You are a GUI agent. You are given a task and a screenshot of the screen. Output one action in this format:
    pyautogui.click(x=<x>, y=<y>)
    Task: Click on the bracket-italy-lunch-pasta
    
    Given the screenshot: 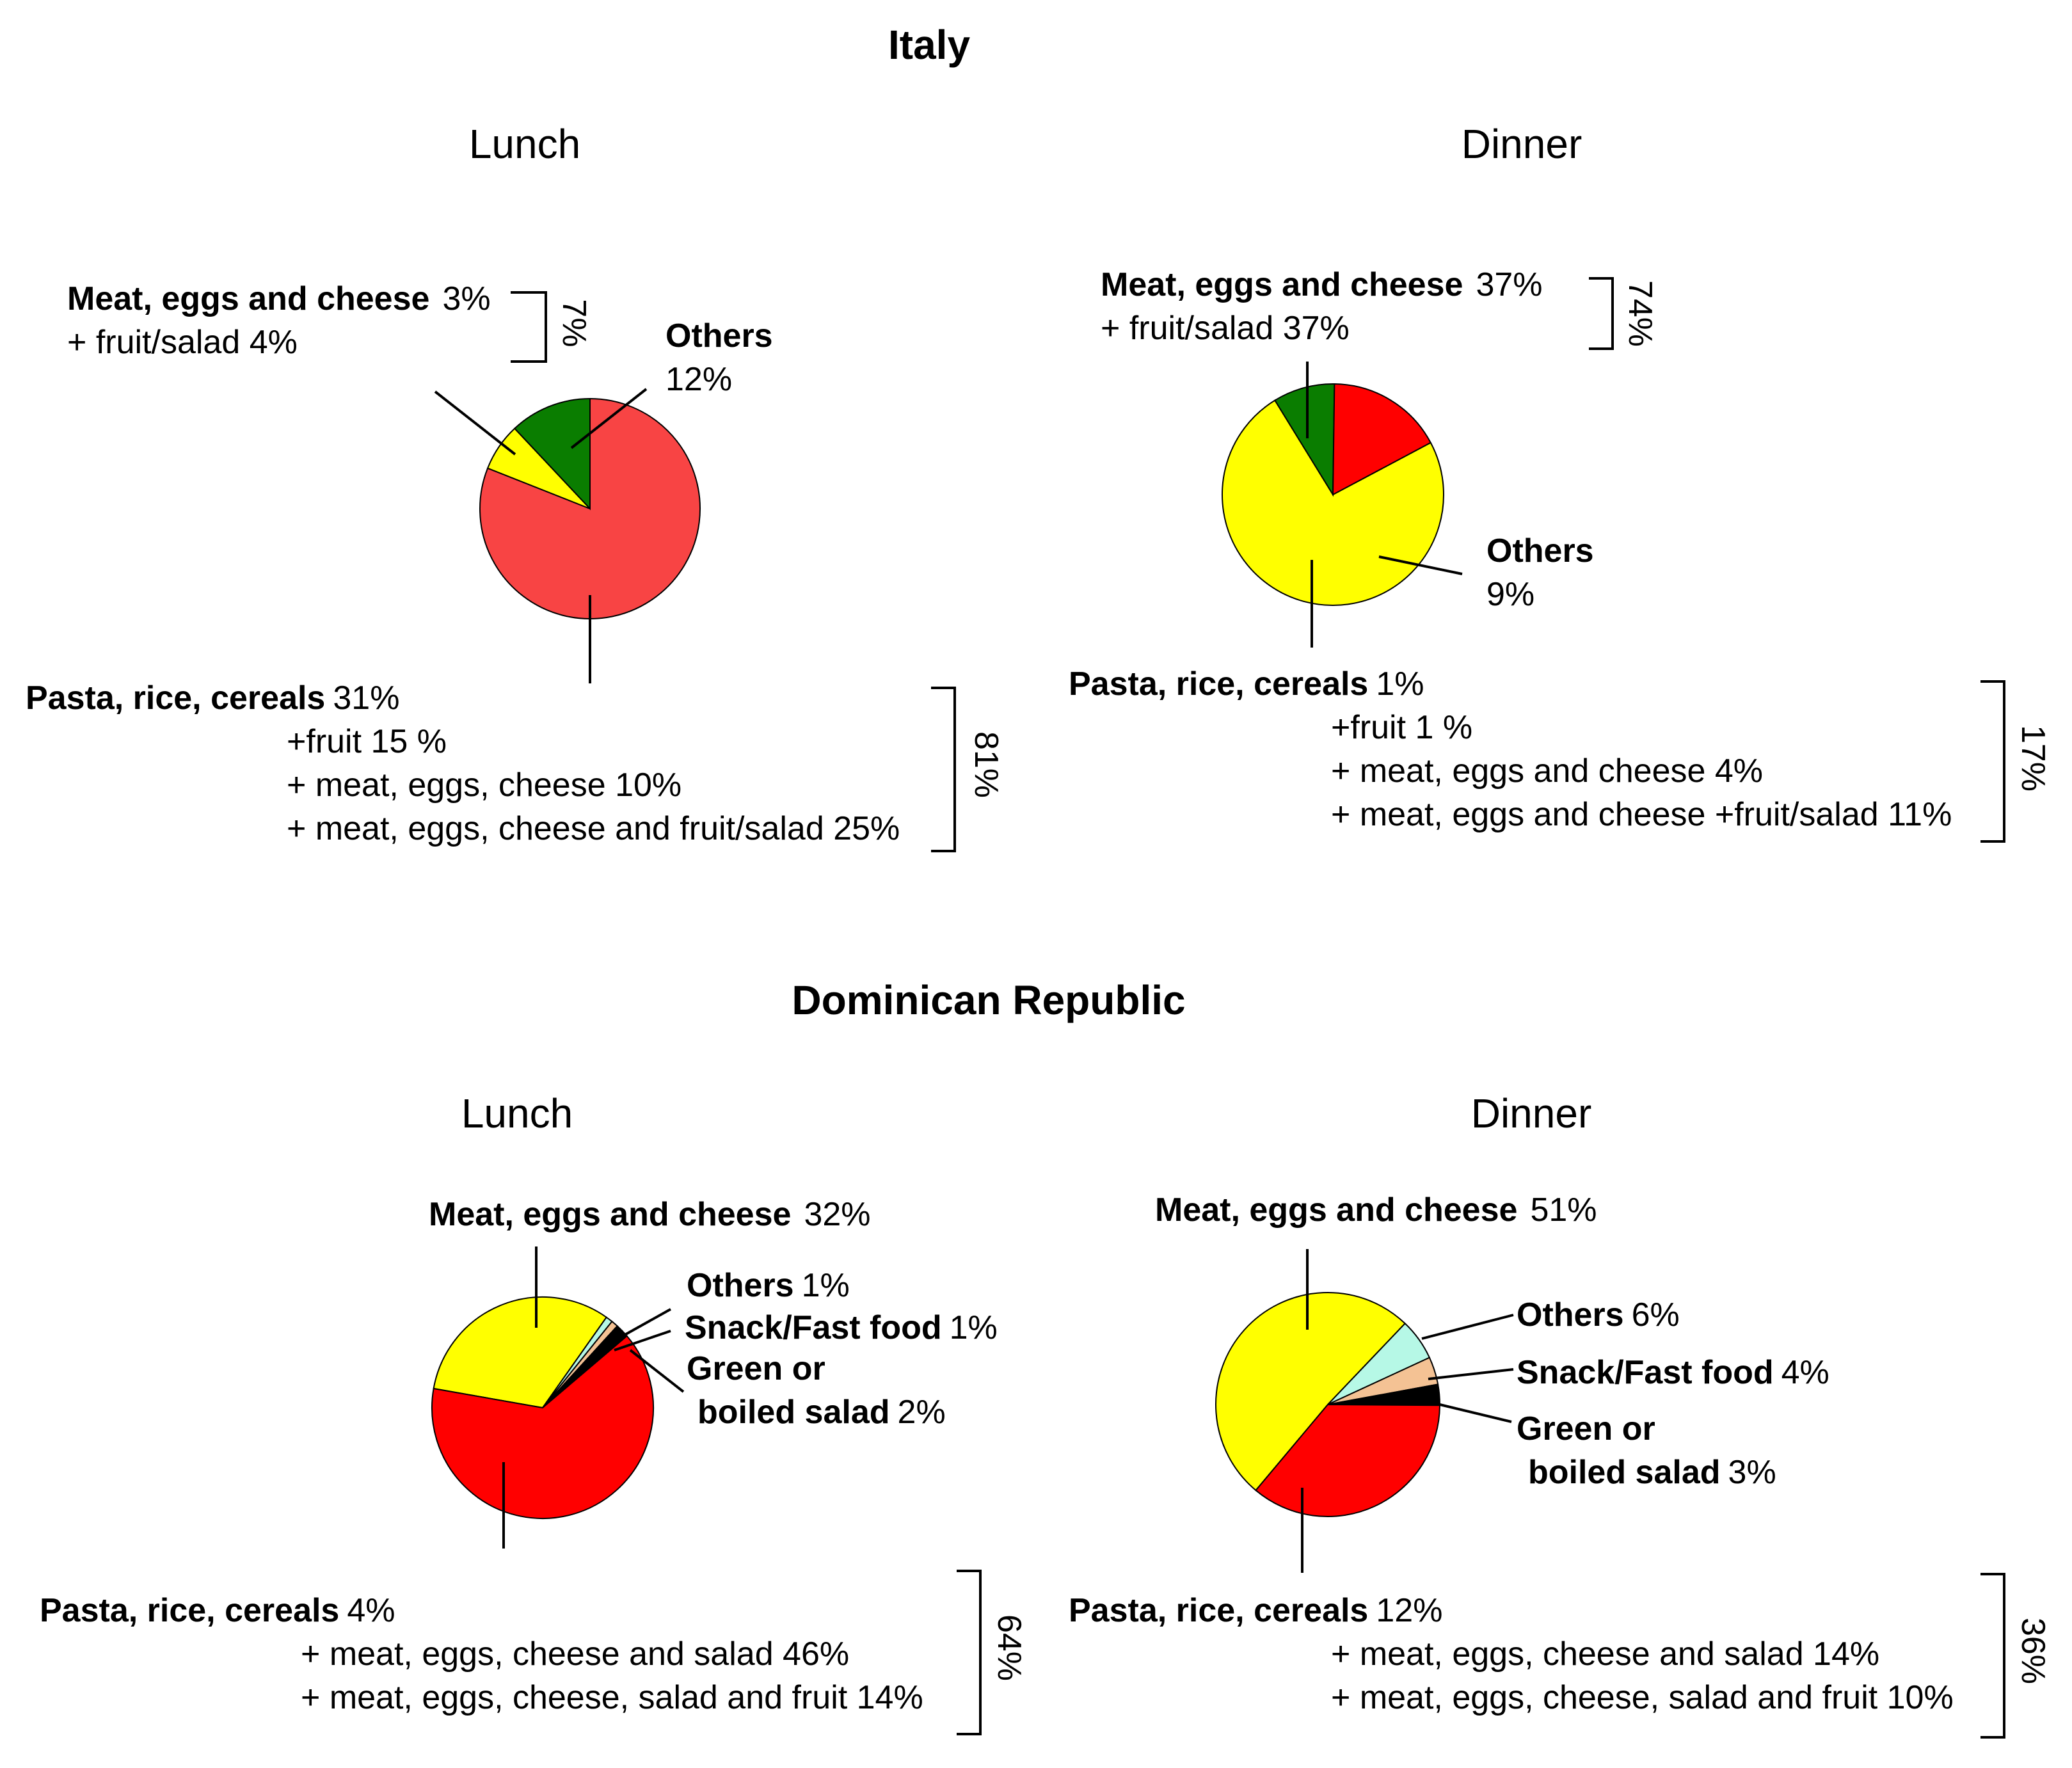 What is the action you would take?
    pyautogui.click(x=944, y=769)
    